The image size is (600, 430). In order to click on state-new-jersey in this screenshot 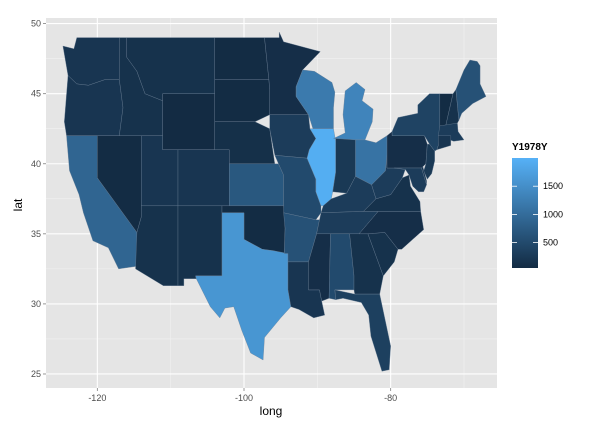, I will do `click(429, 161)`.